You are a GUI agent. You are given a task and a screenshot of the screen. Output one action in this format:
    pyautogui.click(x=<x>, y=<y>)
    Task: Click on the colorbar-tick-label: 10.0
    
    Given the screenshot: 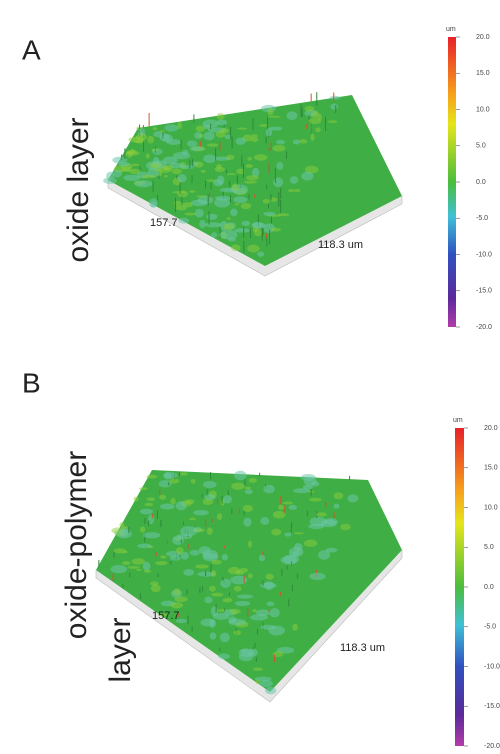 What is the action you would take?
    pyautogui.click(x=483, y=109)
    